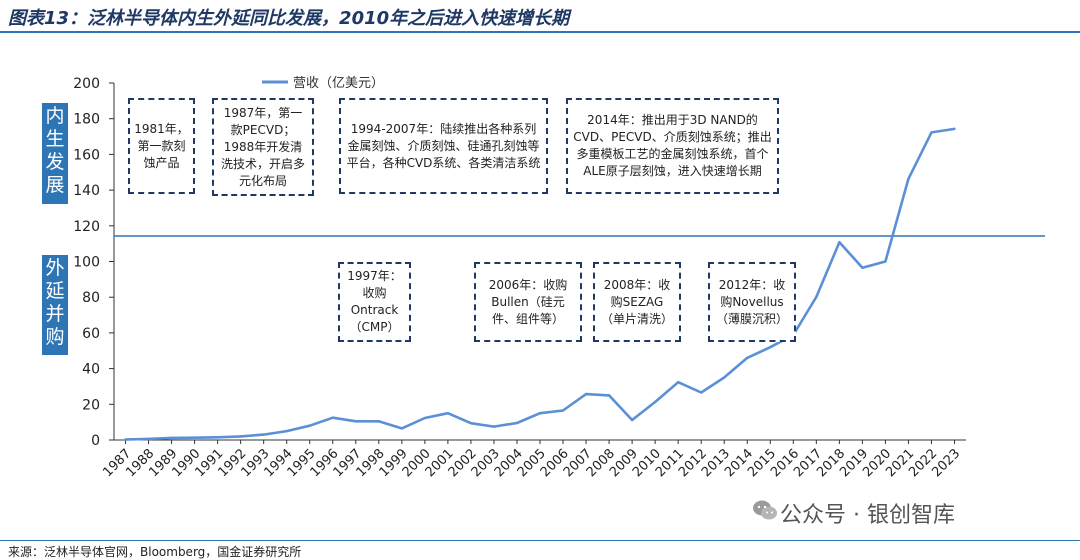  What do you see at coordinates (86, 155) in the screenshot?
I see `y-tick-label: 160` at bounding box center [86, 155].